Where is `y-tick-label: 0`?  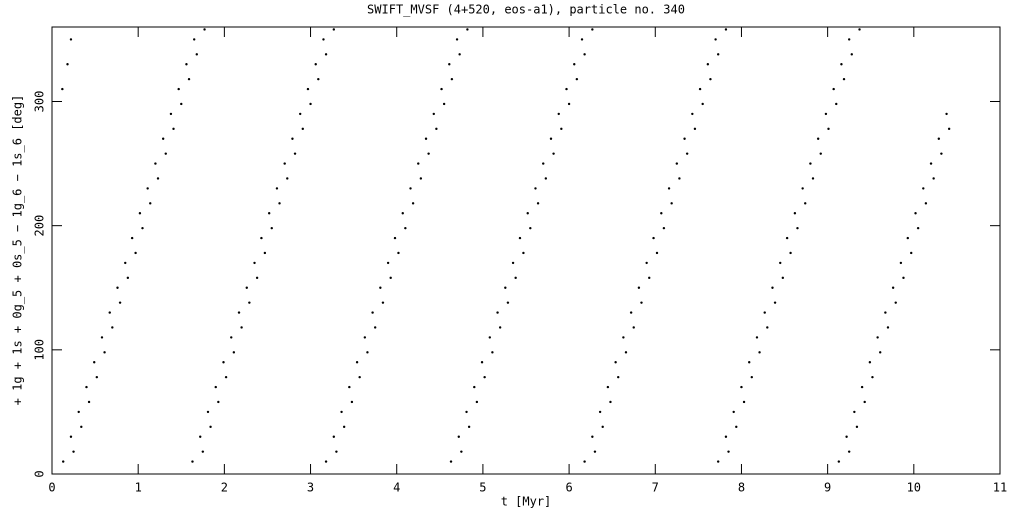 y-tick-label: 0 is located at coordinates (40, 473).